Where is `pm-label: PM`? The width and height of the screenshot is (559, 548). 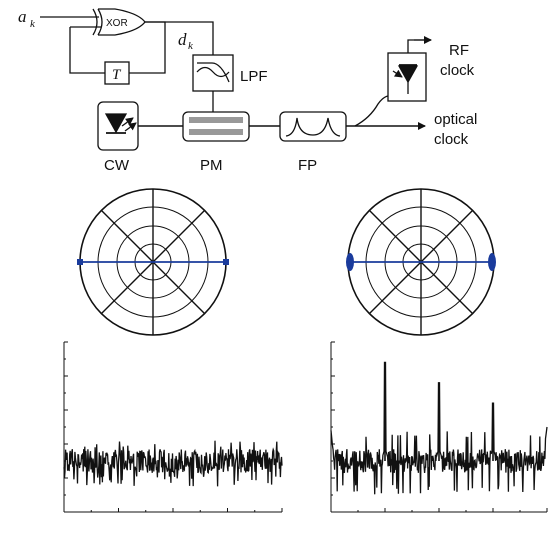 pm-label: PM is located at coordinates (211, 165).